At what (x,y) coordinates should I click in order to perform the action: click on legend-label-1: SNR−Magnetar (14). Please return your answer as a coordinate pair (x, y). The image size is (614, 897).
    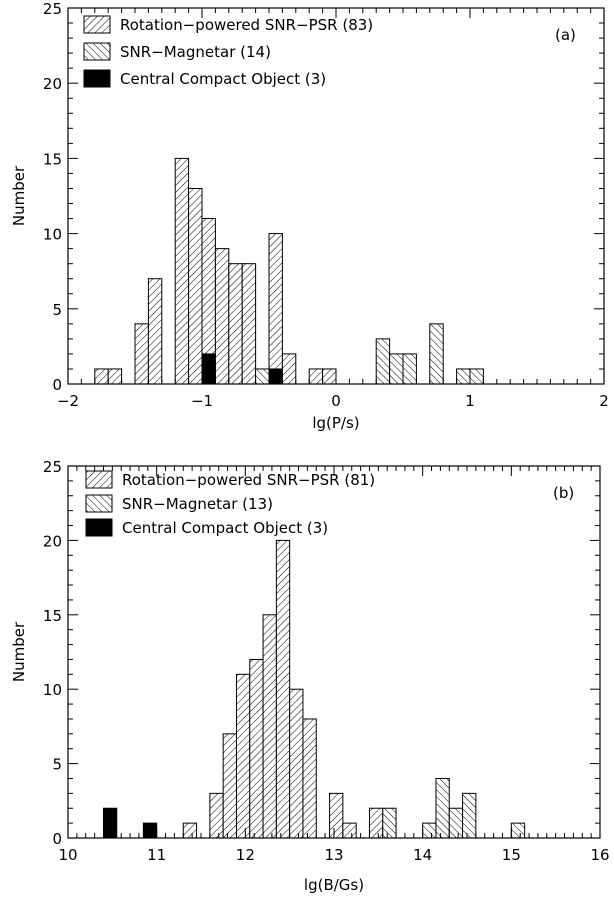
    Looking at the image, I should click on (195, 52).